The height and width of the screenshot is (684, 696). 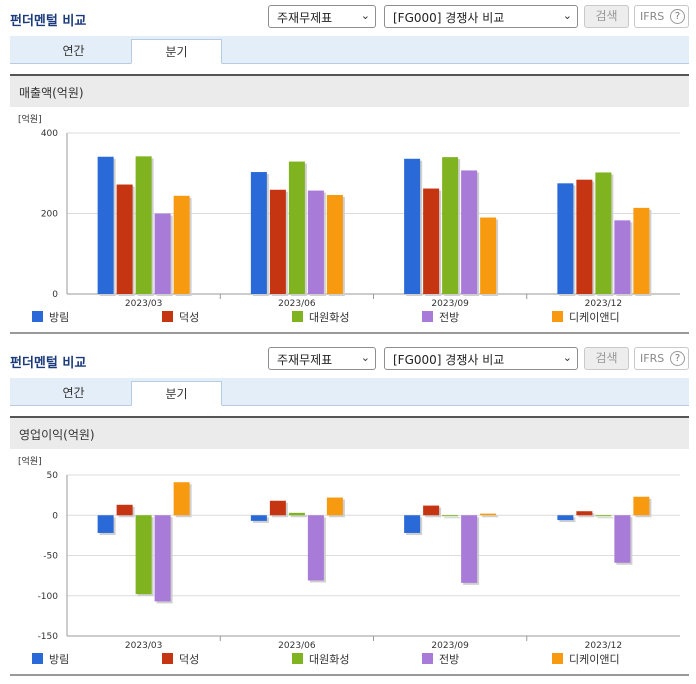 What do you see at coordinates (49, 134) in the screenshot?
I see `y-tick-label: 400` at bounding box center [49, 134].